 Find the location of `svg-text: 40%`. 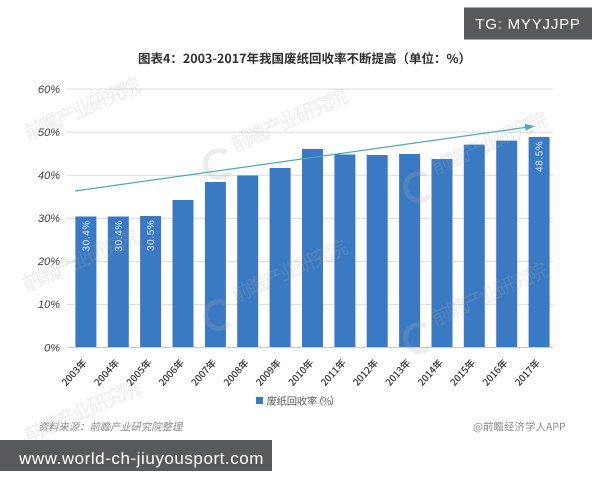

svg-text: 40% is located at coordinates (49, 176).